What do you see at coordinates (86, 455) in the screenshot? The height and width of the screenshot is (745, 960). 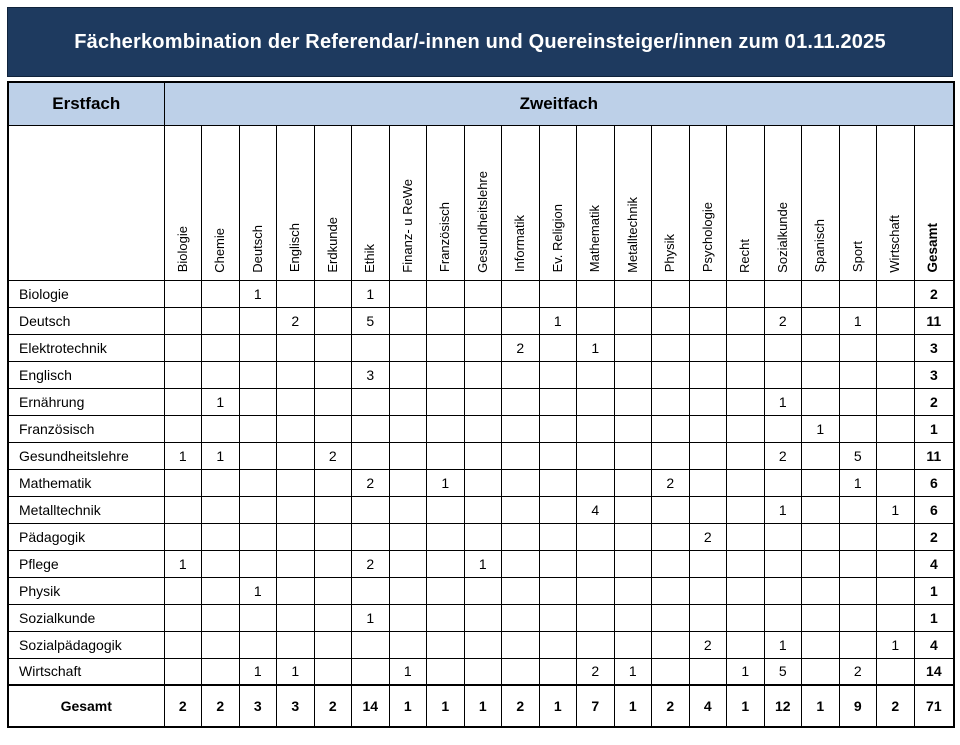 I see `row-label: Gesundheitslehre` at bounding box center [86, 455].